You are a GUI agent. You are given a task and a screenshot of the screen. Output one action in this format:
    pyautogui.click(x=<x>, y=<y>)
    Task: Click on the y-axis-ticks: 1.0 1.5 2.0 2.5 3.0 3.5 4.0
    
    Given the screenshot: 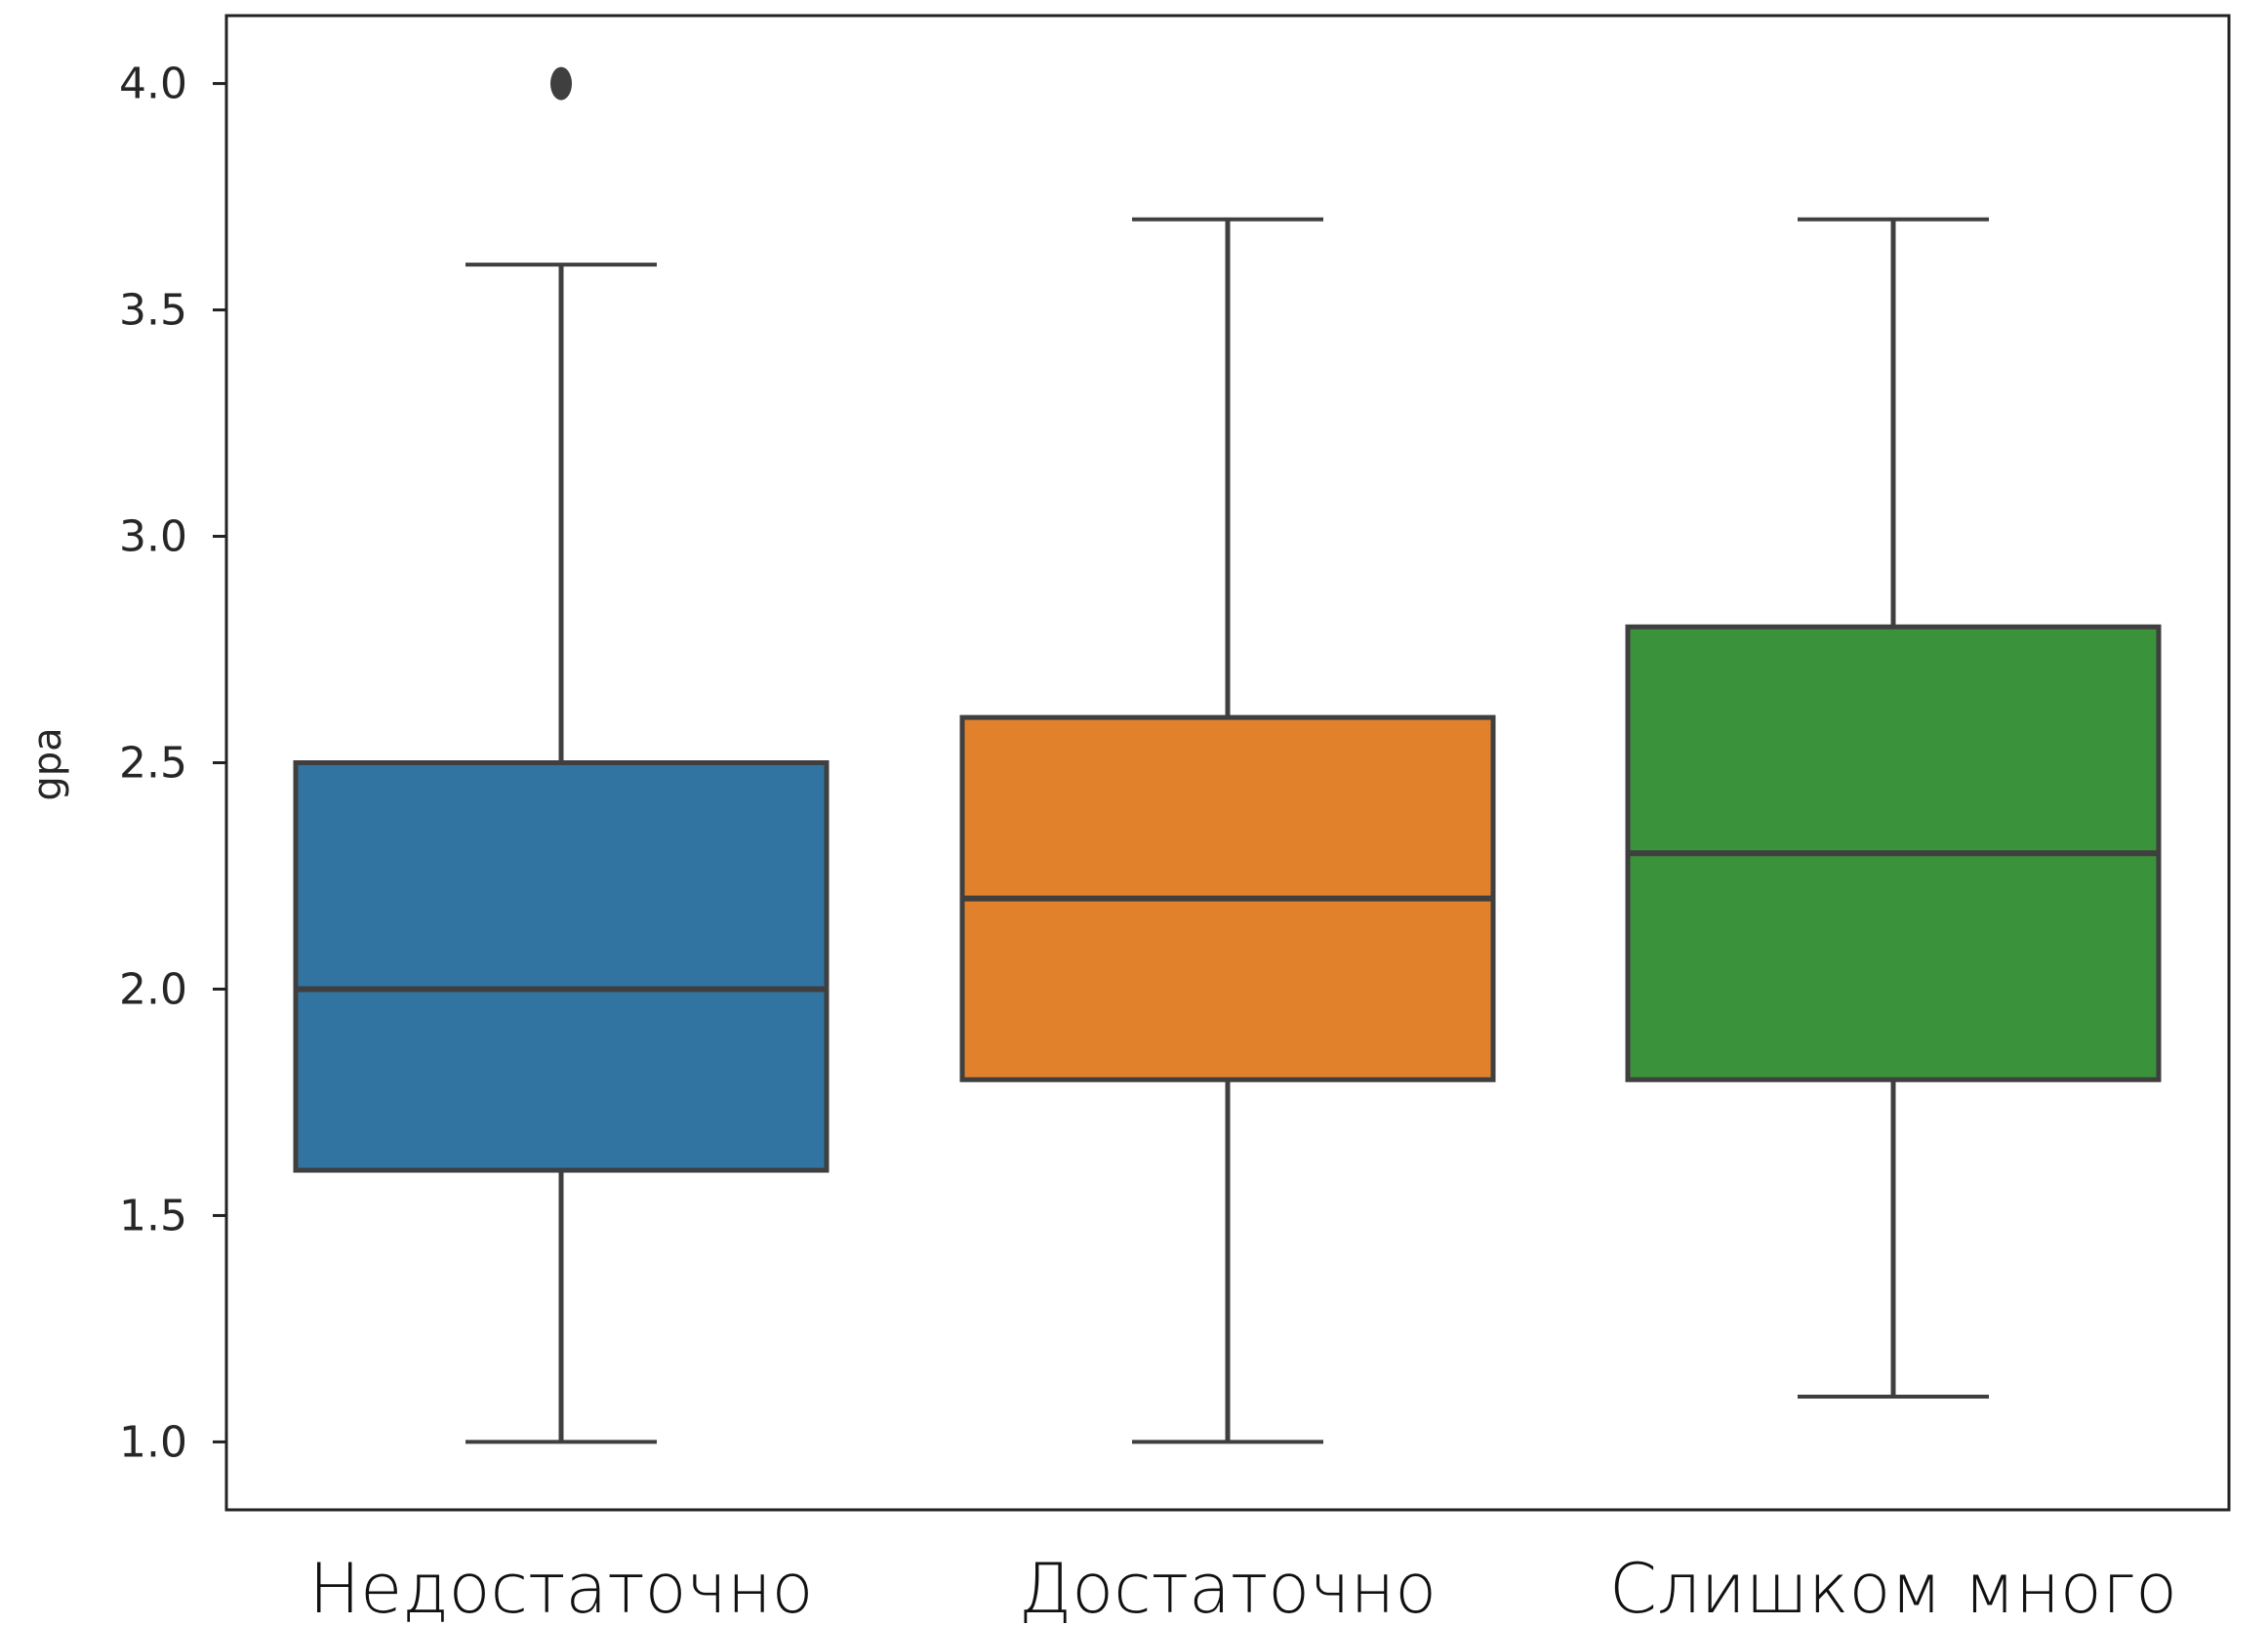 What is the action you would take?
    pyautogui.click(x=172, y=763)
    